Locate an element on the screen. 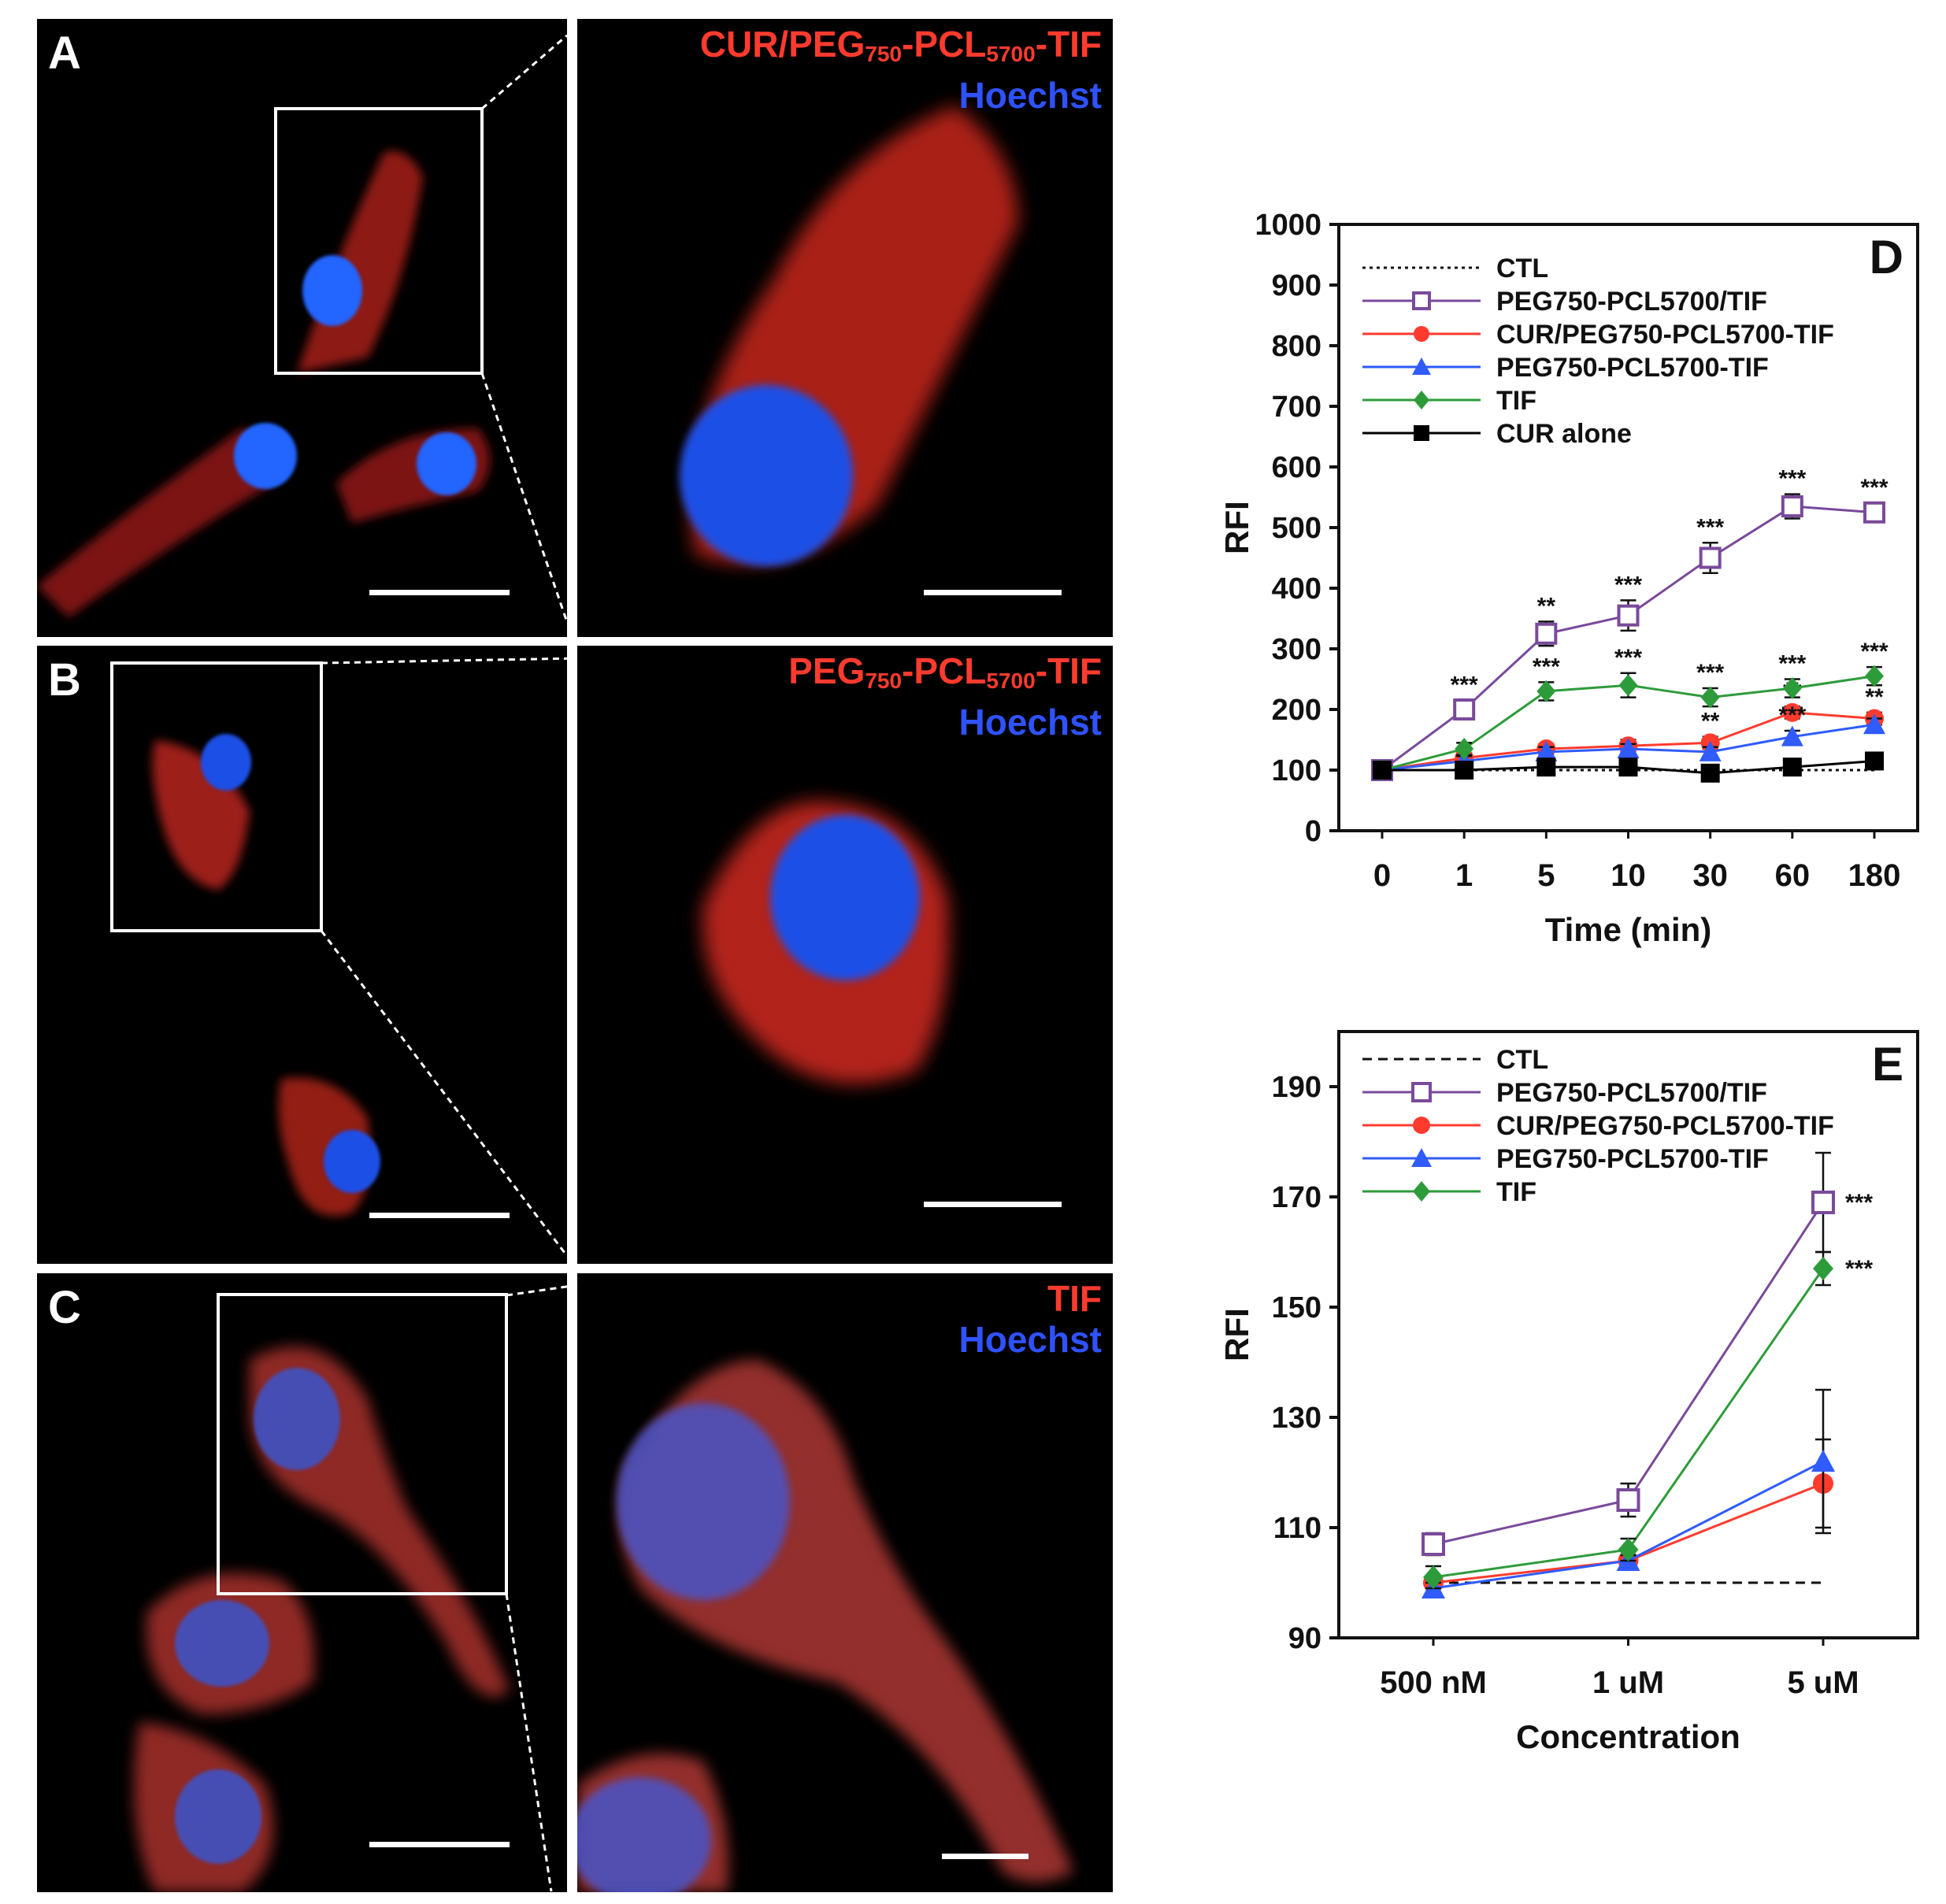 The width and height of the screenshot is (1946, 1904). x-tick-label: 60 is located at coordinates (1793, 875).